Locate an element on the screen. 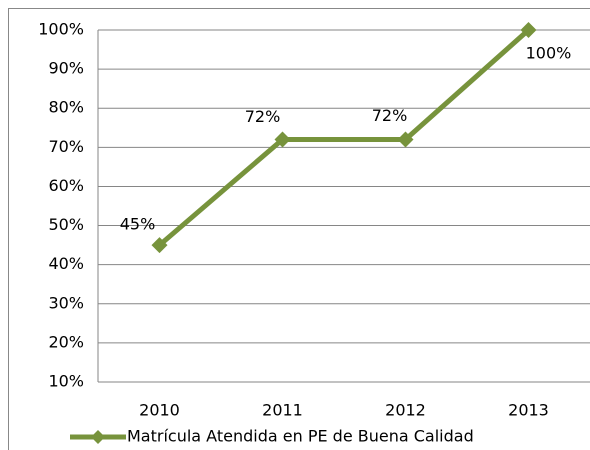  legend-marker is located at coordinates (98, 437).